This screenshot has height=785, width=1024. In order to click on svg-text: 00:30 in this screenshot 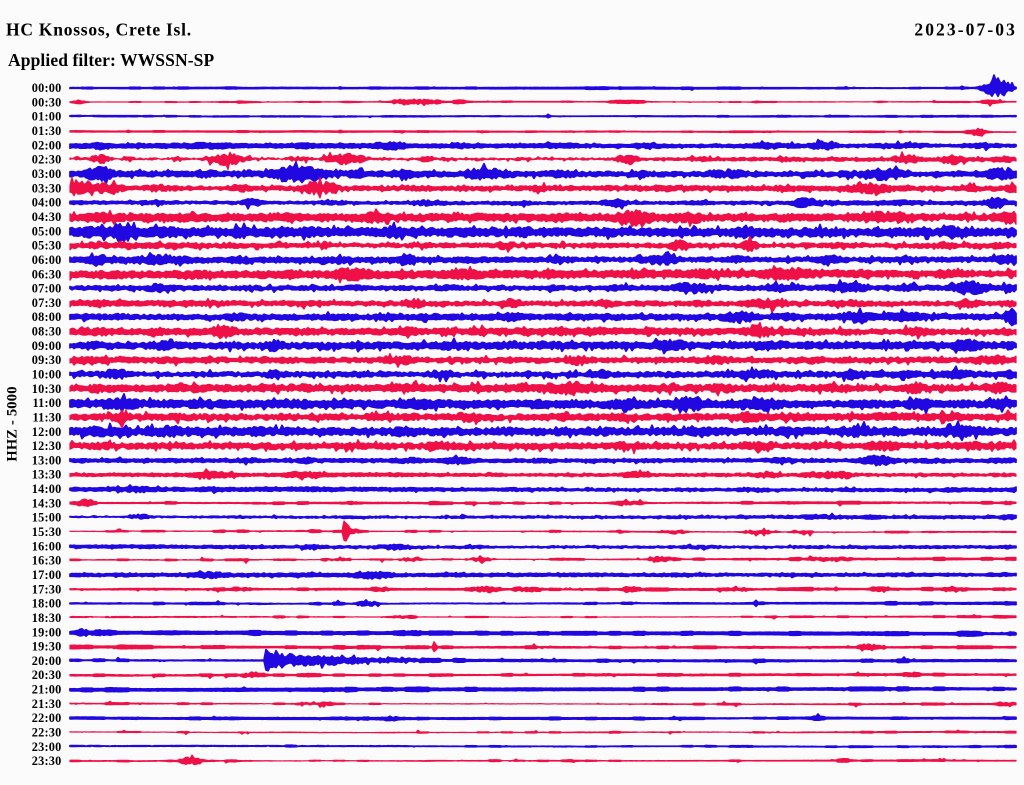, I will do `click(47, 102)`.